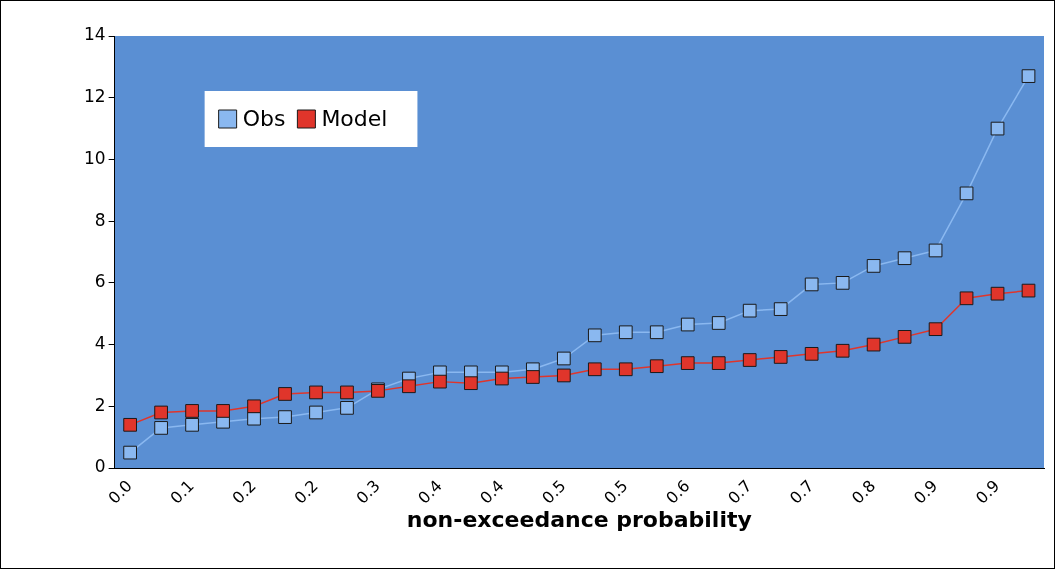 This screenshot has width=1055, height=569. I want to click on y-tick-label: 8, so click(100, 219).